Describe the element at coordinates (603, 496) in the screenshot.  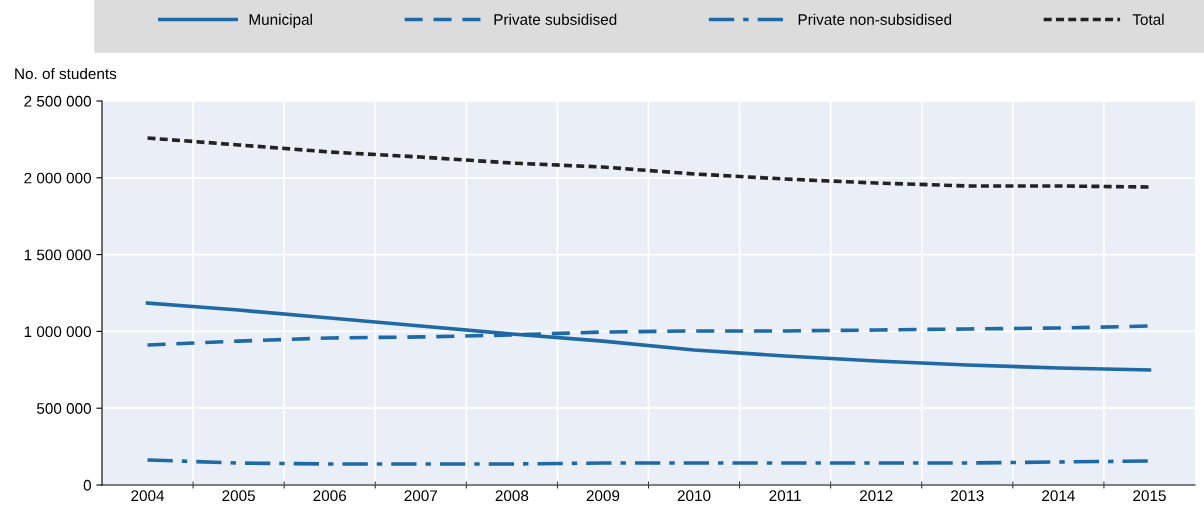
I see `x-tick-label: 2009` at that location.